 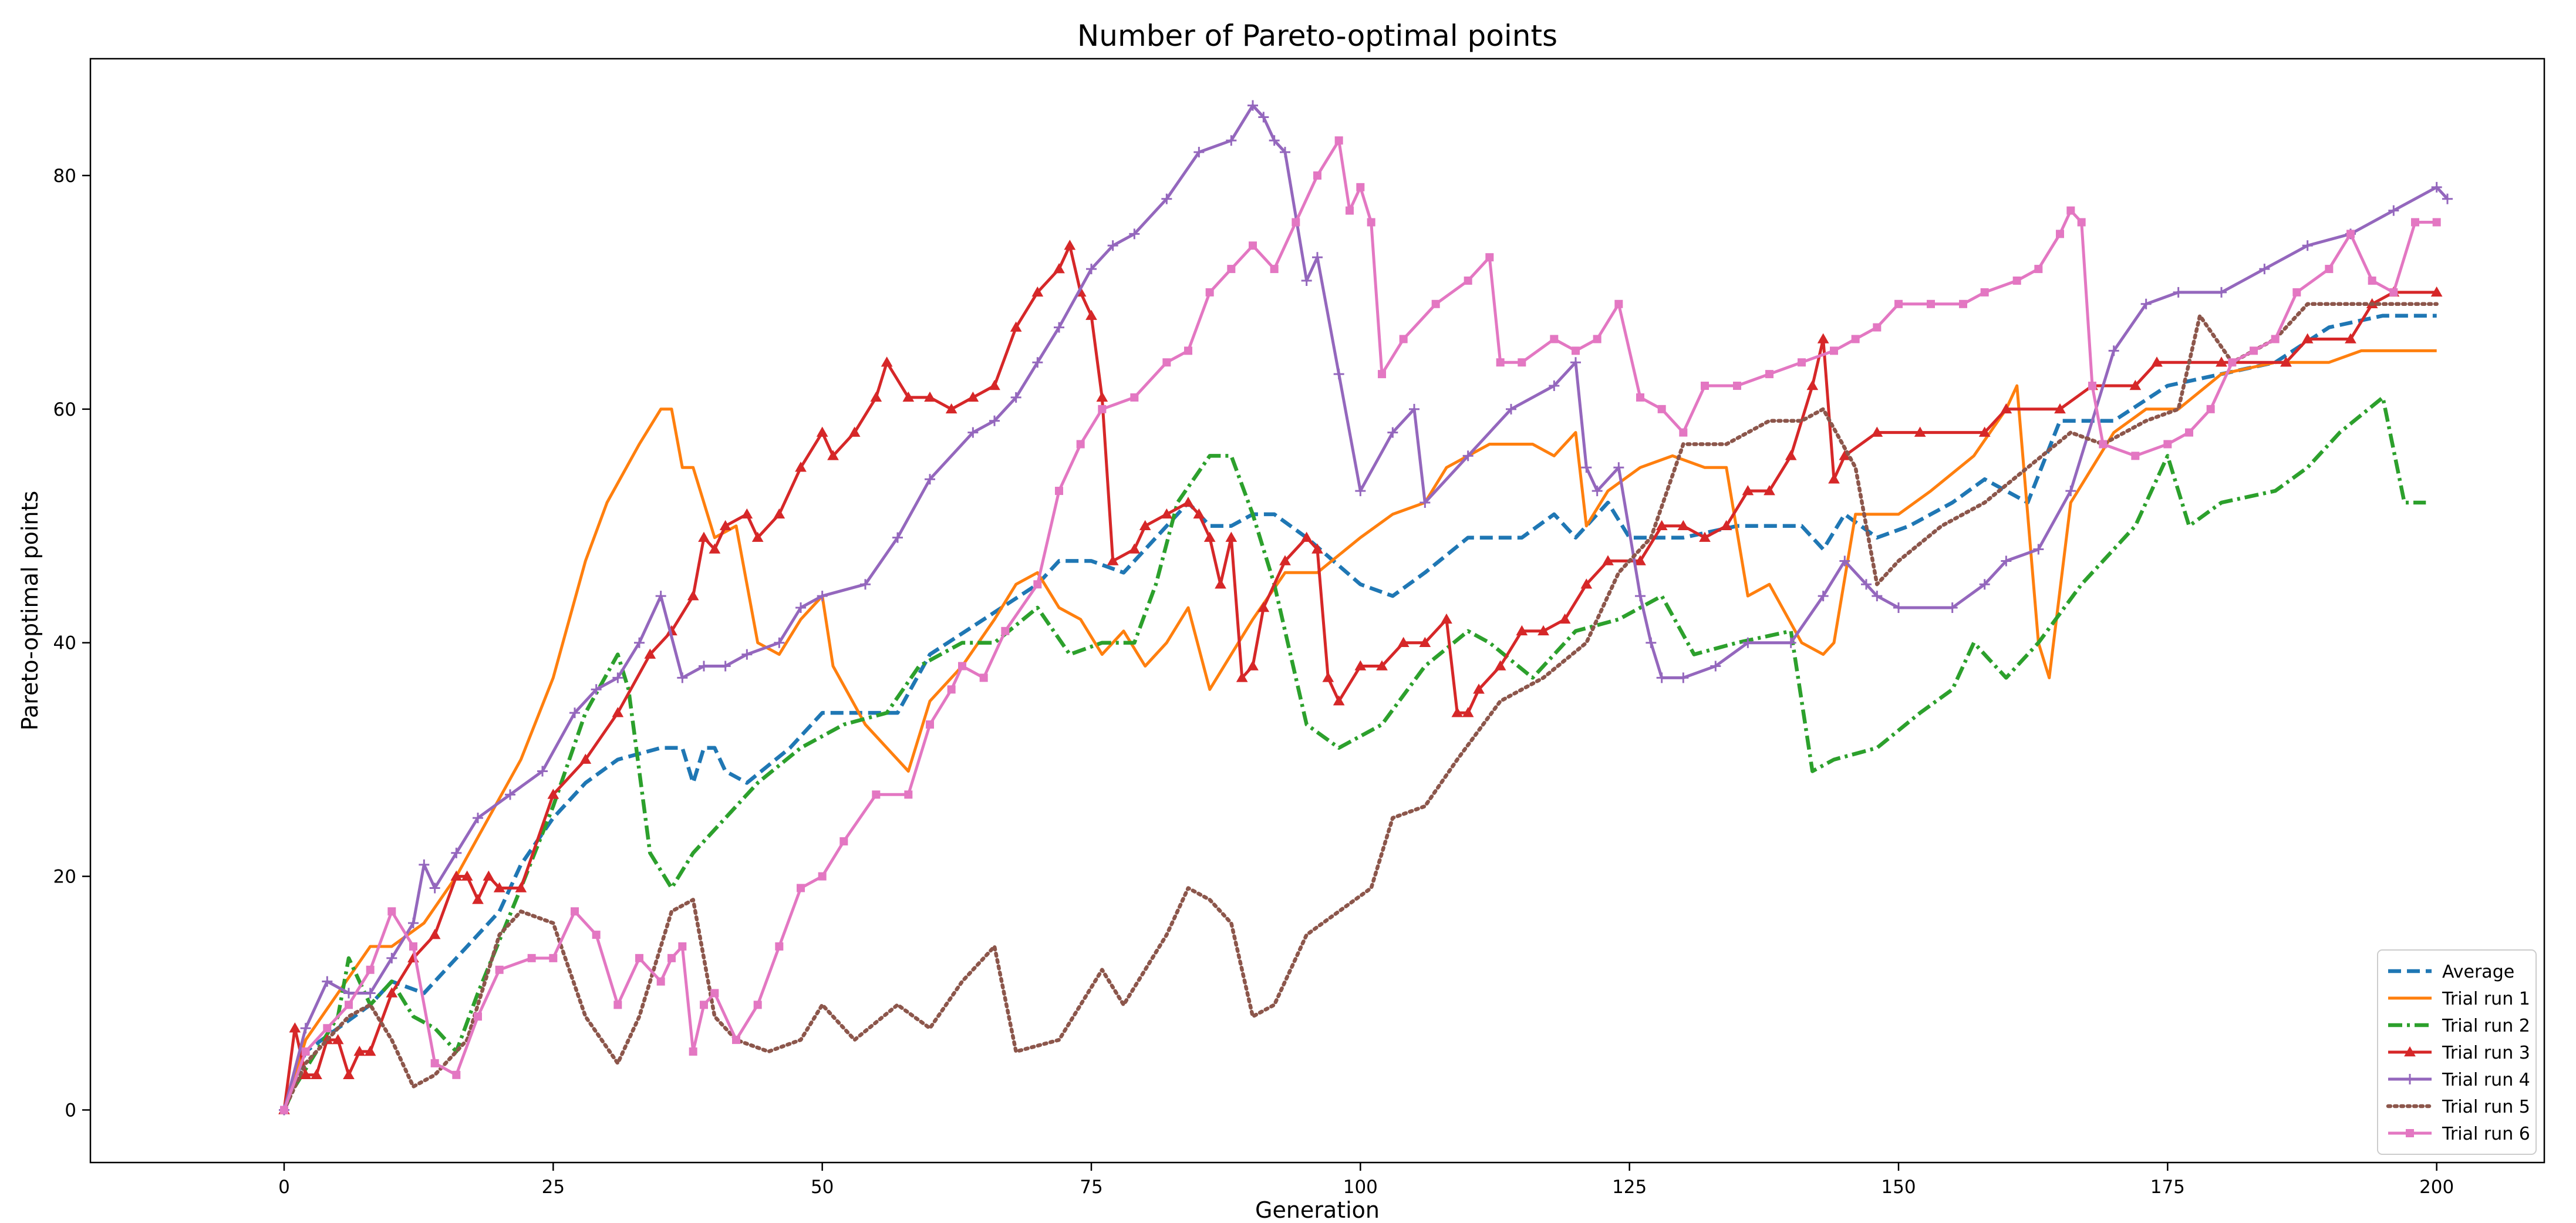 What do you see at coordinates (2486, 1107) in the screenshot?
I see `legend-label-6: Trial run 5` at bounding box center [2486, 1107].